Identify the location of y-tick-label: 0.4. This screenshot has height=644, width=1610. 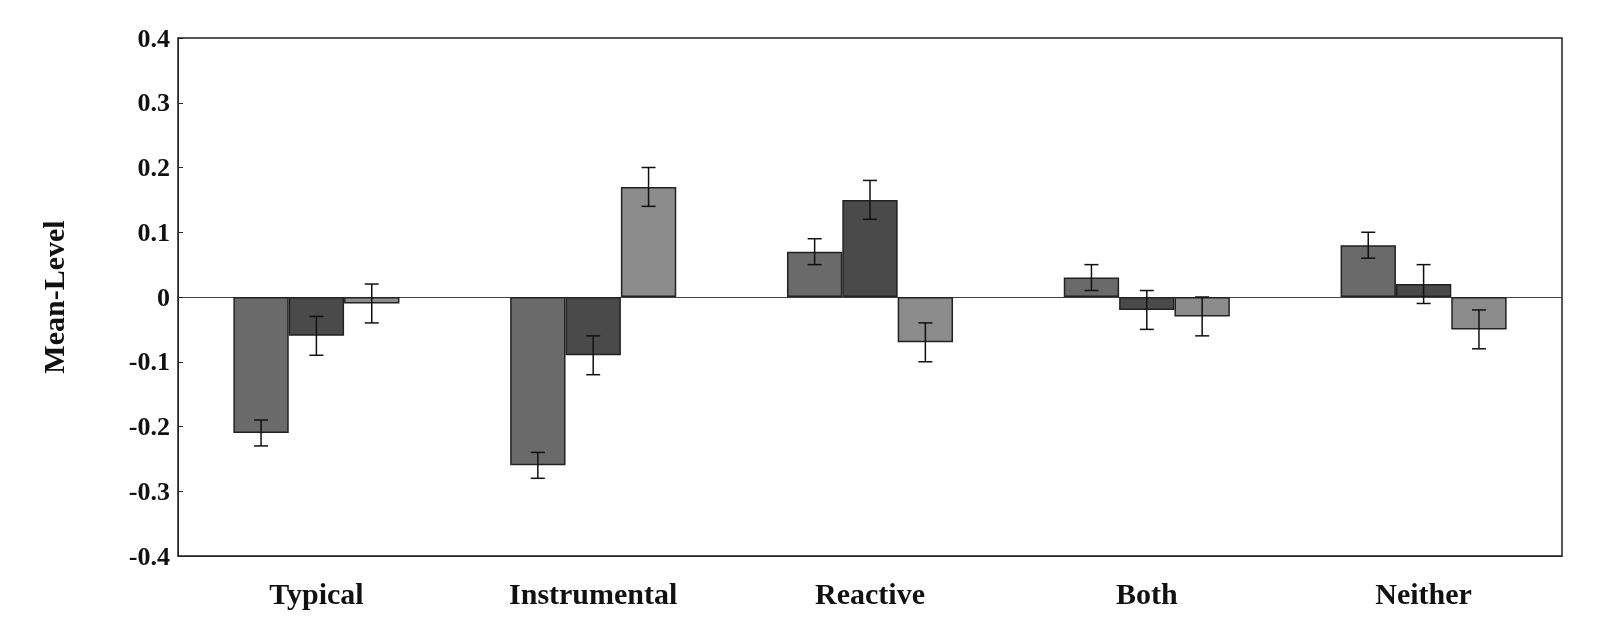
(153, 38).